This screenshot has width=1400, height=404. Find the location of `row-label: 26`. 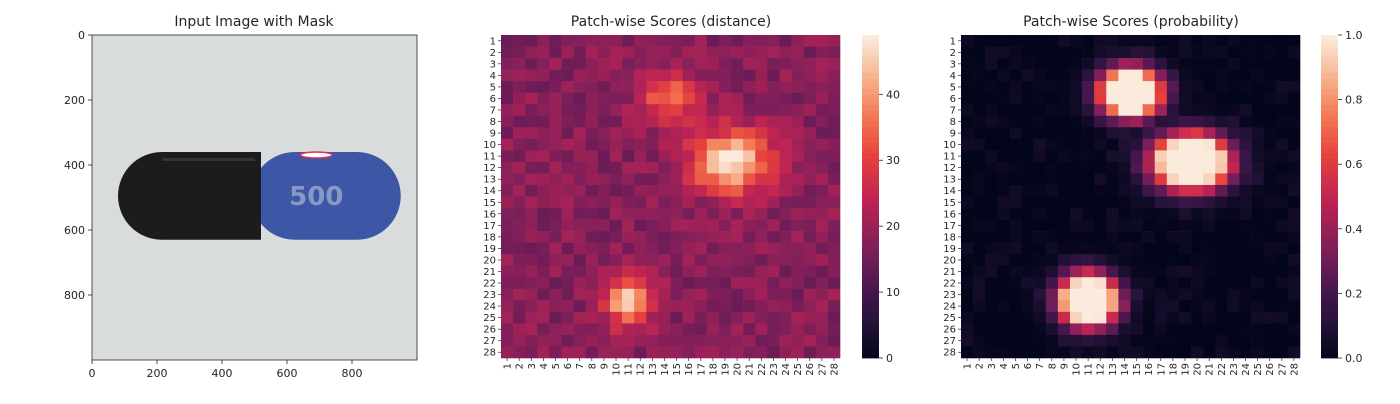

row-label: 26 is located at coordinates (489, 330).